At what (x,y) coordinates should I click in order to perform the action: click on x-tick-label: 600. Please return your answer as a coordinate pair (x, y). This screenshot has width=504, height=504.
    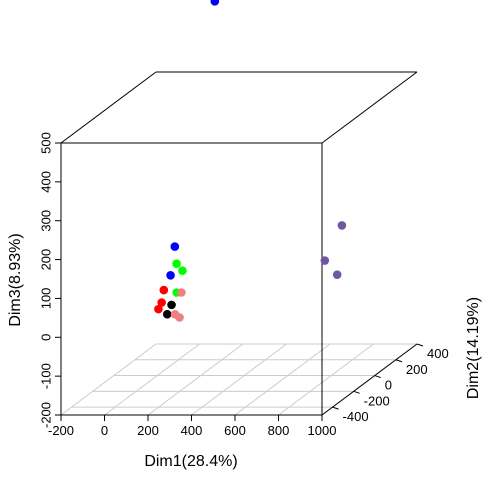
    Looking at the image, I should click on (235, 430).